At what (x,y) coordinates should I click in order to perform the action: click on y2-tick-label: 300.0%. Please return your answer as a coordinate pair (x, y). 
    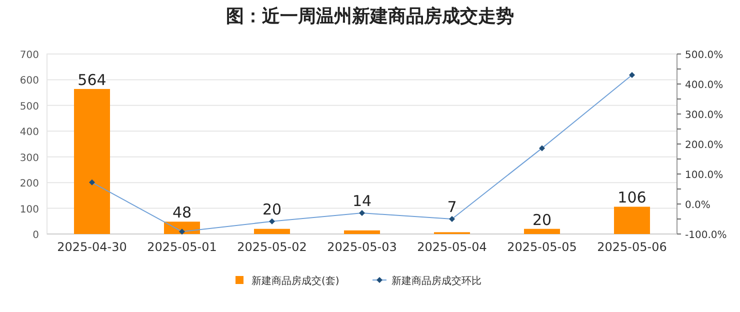
    Looking at the image, I should click on (704, 115).